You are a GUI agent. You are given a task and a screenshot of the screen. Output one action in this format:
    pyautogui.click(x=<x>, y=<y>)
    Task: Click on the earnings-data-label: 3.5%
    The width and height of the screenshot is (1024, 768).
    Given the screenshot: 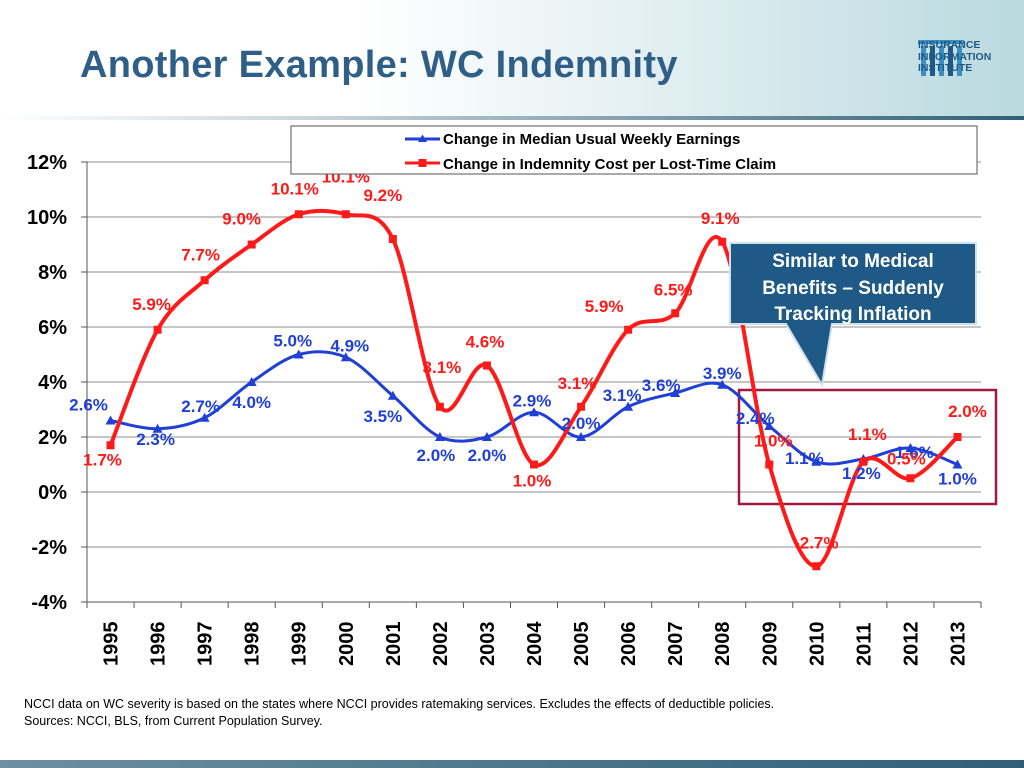 What is the action you would take?
    pyautogui.click(x=382, y=416)
    